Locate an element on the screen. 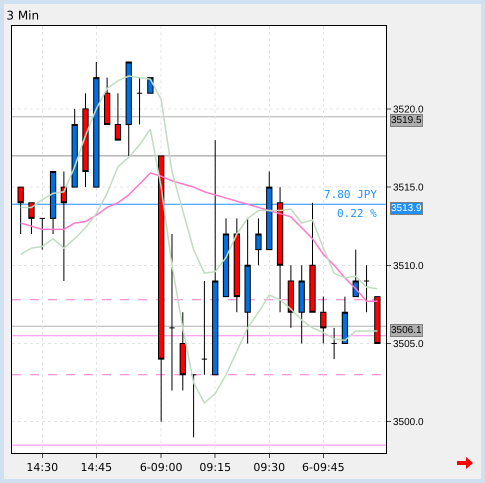  x-tick-label: 09:30 is located at coordinates (269, 467).